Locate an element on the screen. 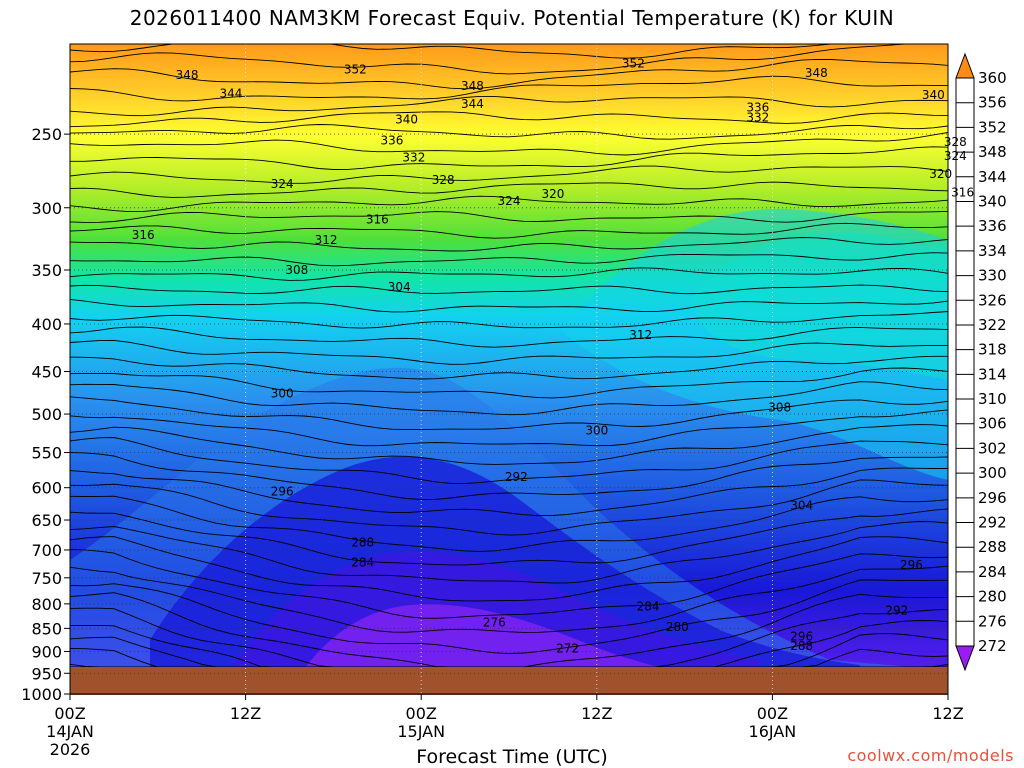  x-tick-year: 2026 is located at coordinates (70, 749).